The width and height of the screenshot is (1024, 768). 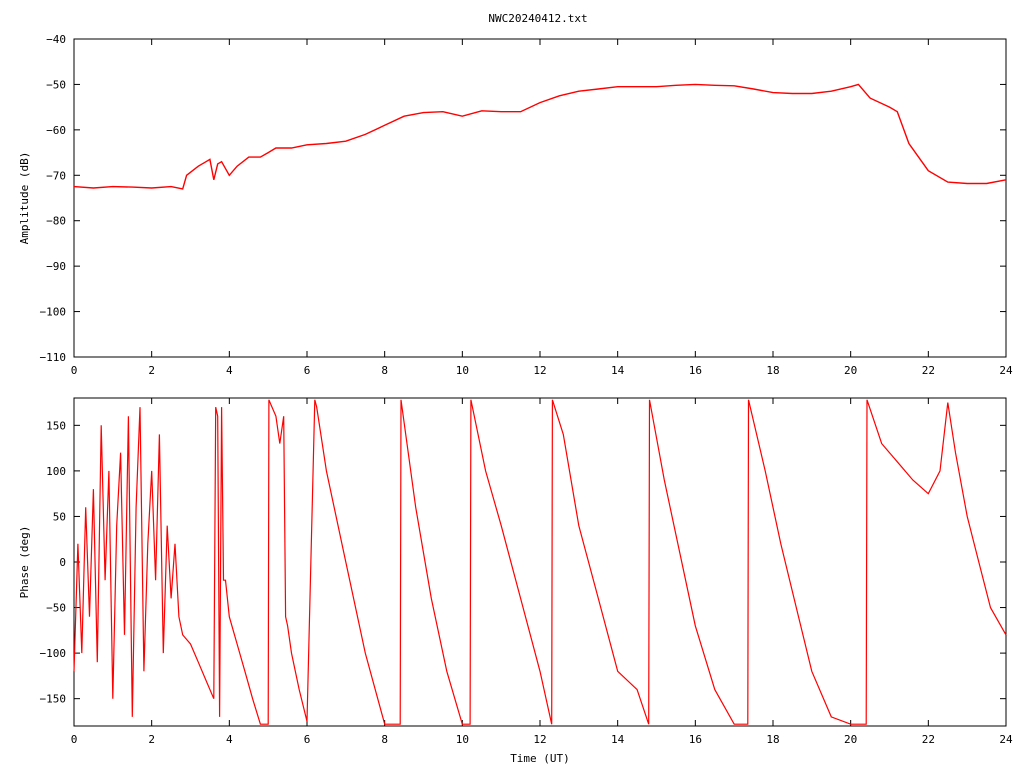 I want to click on amplitude-x-tick-label: 4, so click(x=229, y=370).